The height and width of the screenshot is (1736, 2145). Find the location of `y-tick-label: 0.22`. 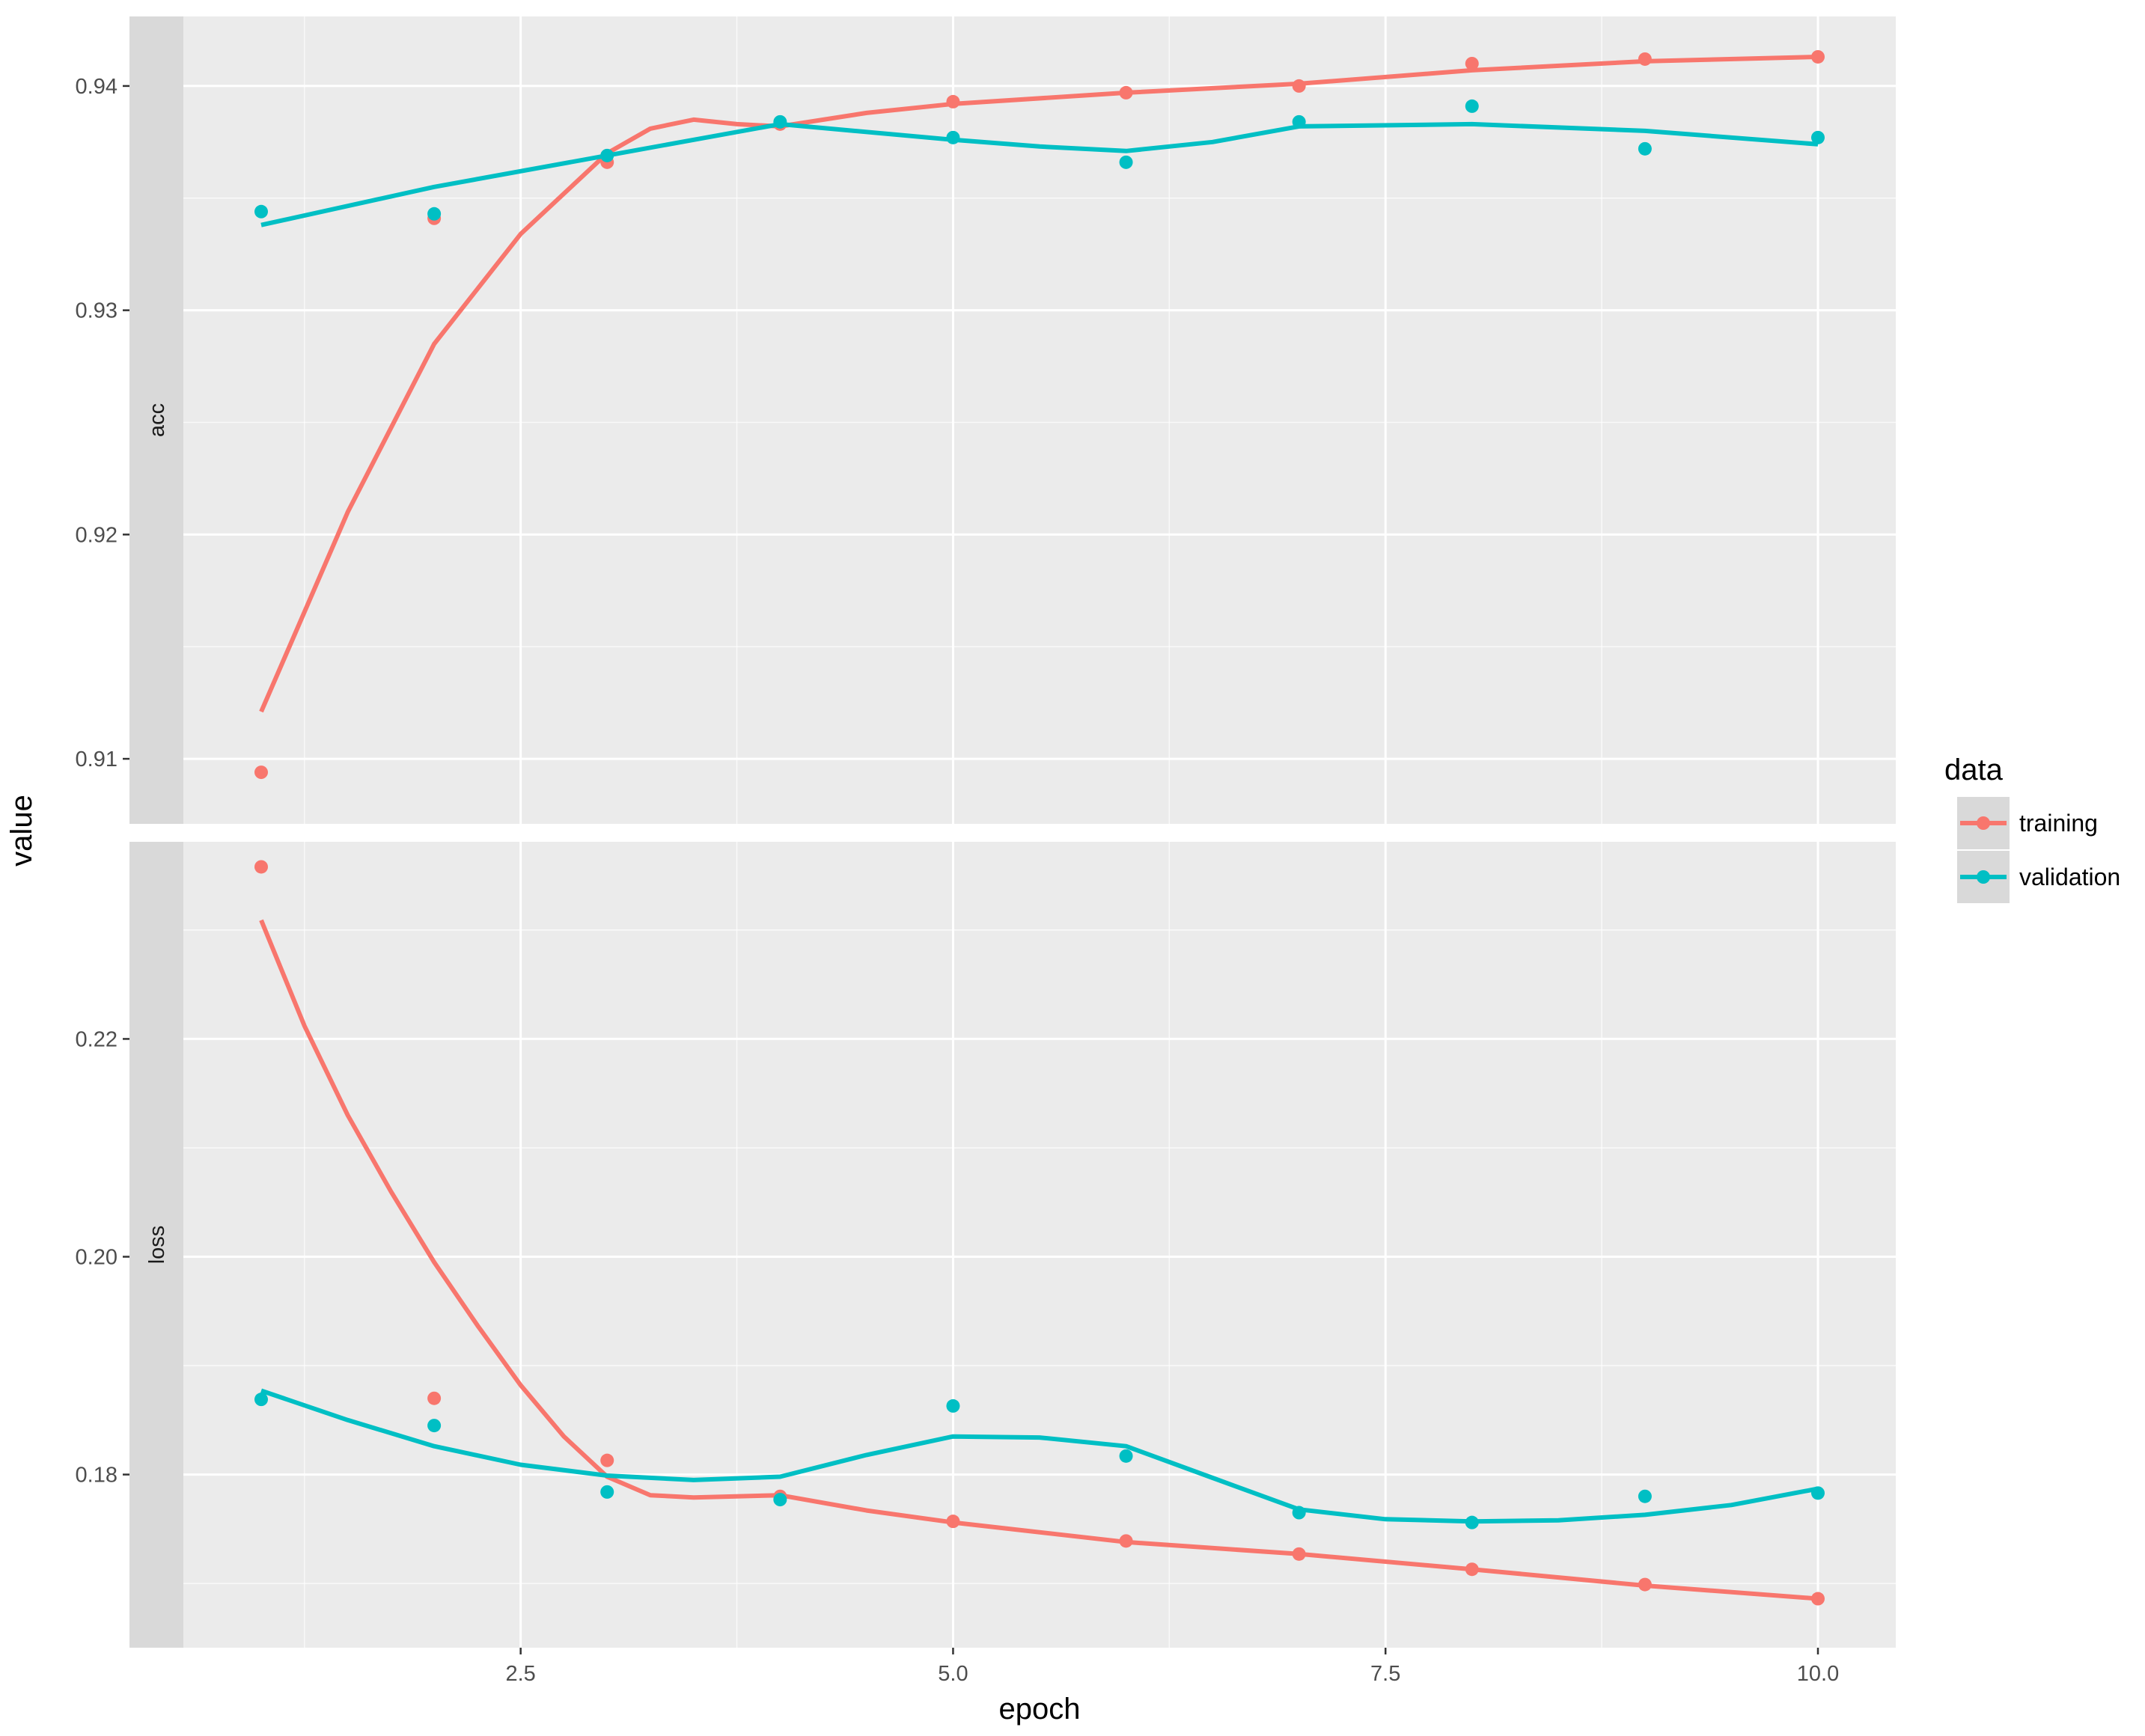

y-tick-label: 0.22 is located at coordinates (97, 1039).